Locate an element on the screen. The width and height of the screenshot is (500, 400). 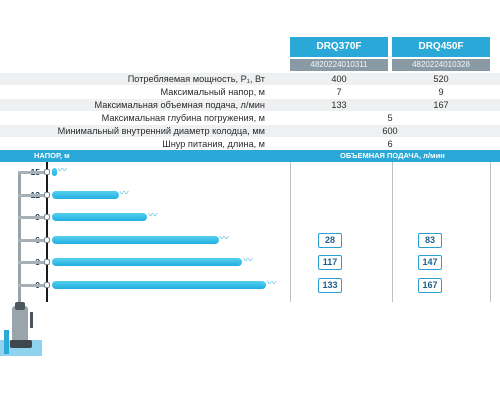
spec-row-power is located at coordinates (250, 79).